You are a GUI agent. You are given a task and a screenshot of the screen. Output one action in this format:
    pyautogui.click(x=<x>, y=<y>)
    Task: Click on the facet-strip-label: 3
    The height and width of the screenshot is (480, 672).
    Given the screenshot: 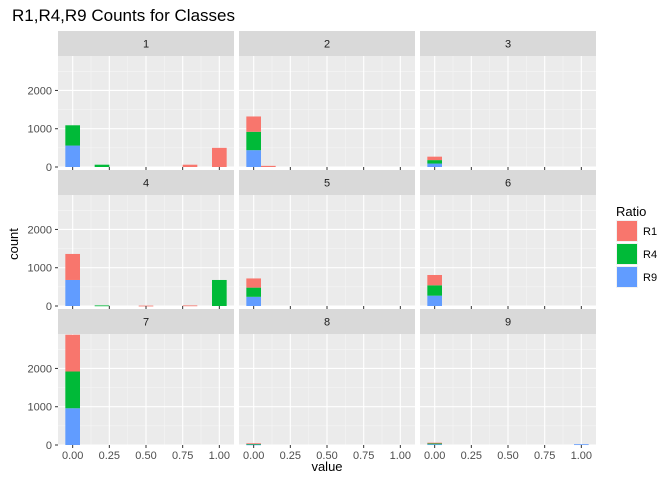 What is the action you would take?
    pyautogui.click(x=508, y=45)
    